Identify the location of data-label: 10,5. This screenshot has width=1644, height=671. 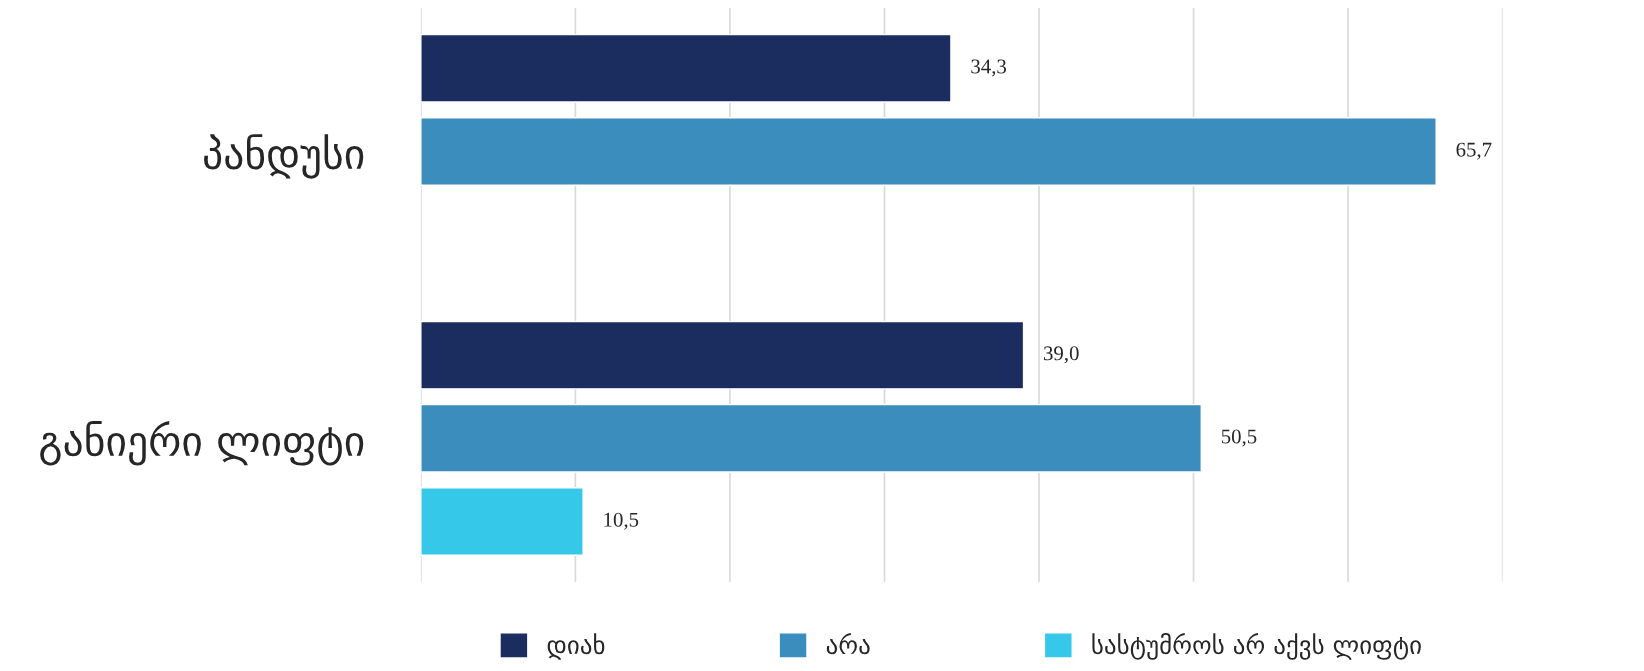
(621, 521).